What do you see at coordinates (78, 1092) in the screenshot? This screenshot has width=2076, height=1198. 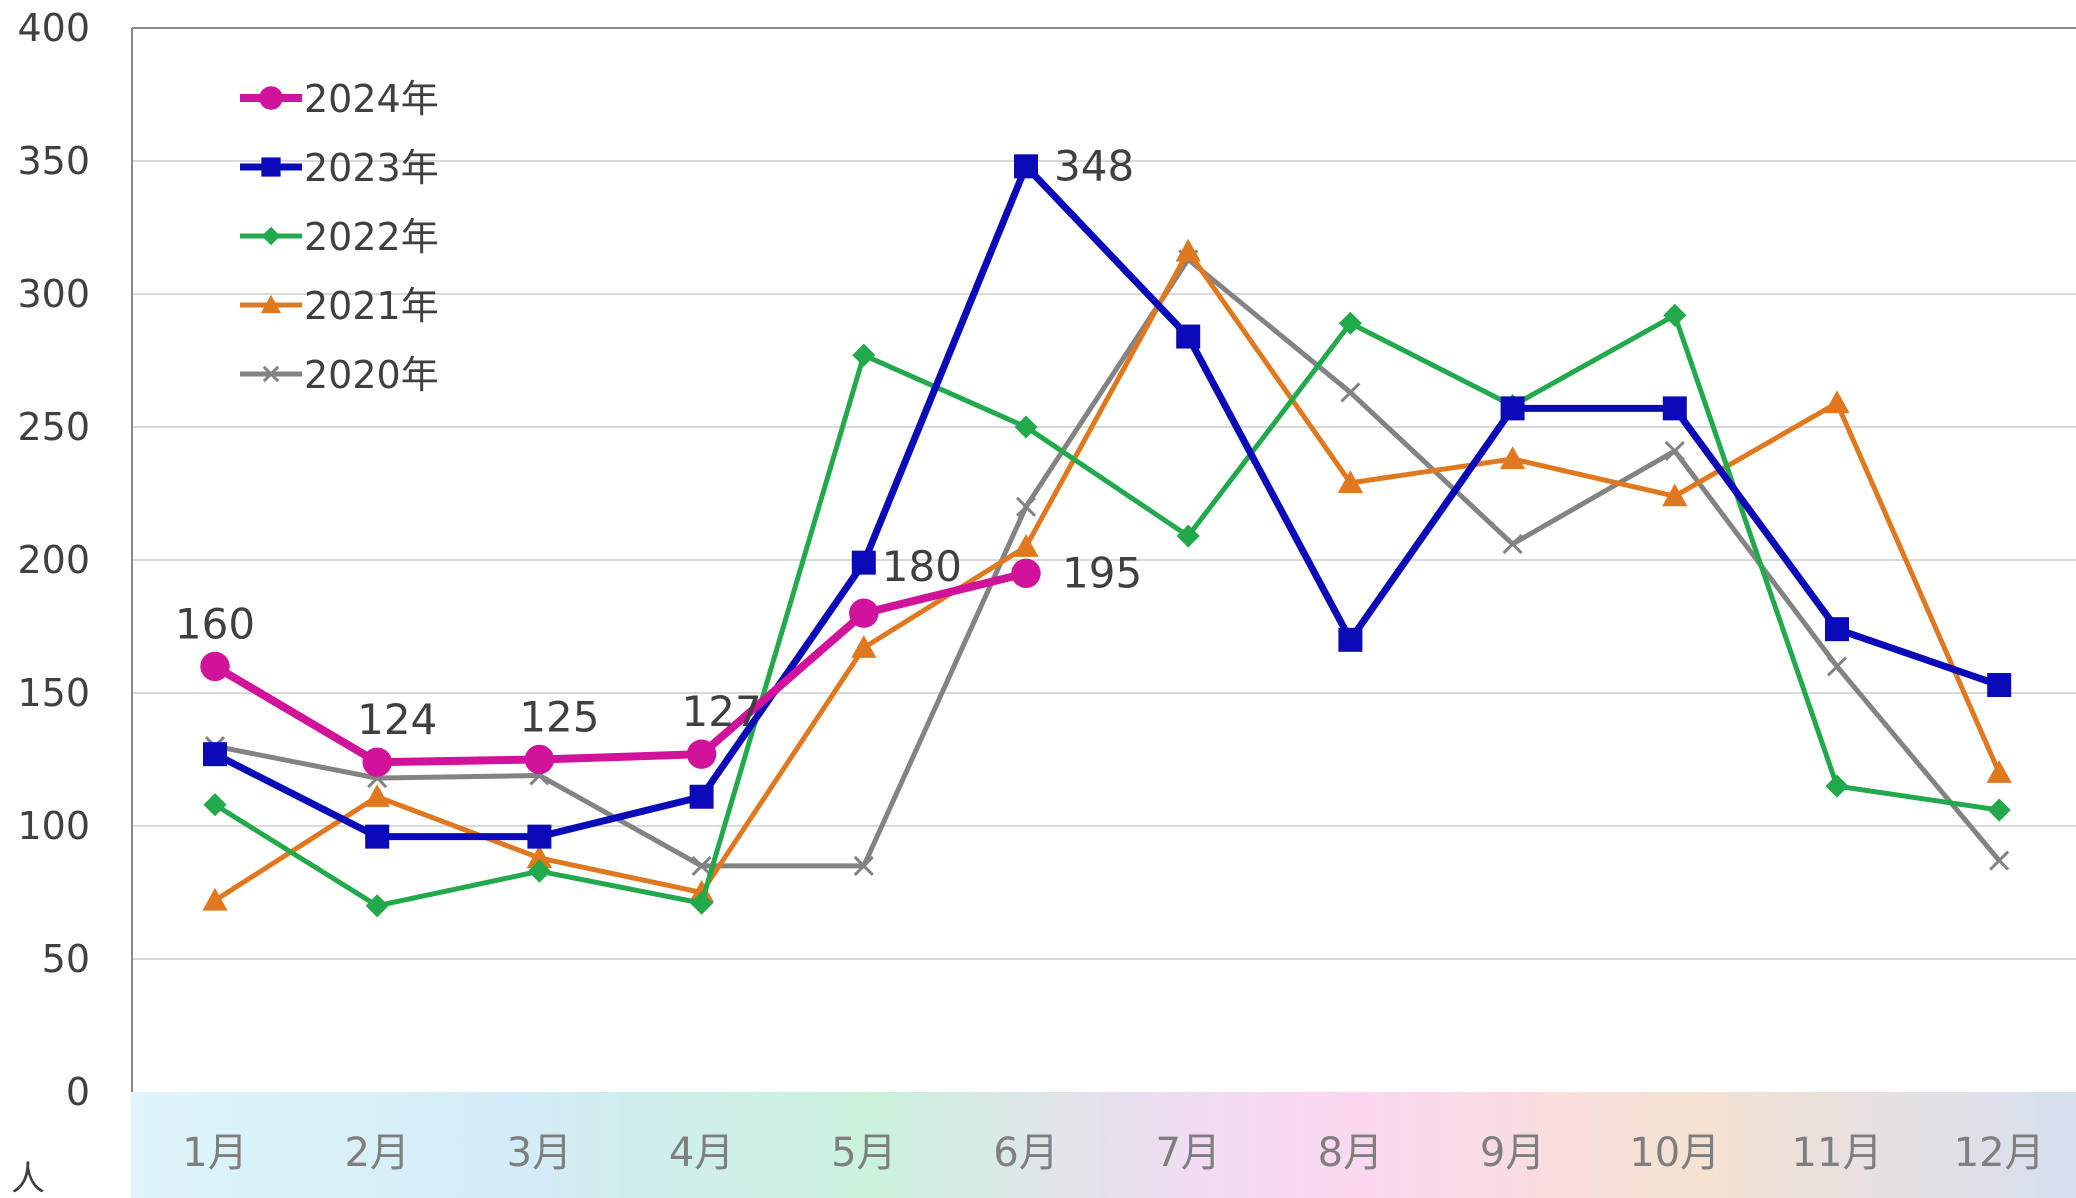 I see `y-tick-label: 0` at bounding box center [78, 1092].